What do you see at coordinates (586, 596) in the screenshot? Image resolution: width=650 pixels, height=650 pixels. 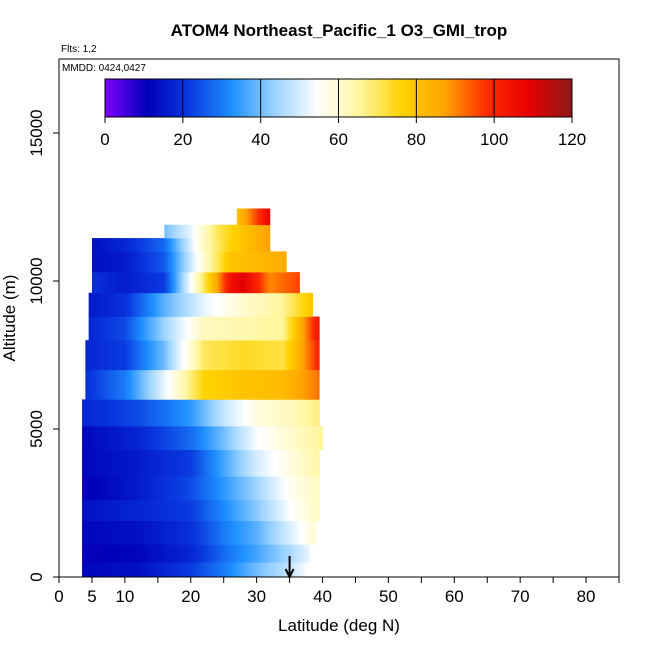 I see `x-tick-label: 80` at bounding box center [586, 596].